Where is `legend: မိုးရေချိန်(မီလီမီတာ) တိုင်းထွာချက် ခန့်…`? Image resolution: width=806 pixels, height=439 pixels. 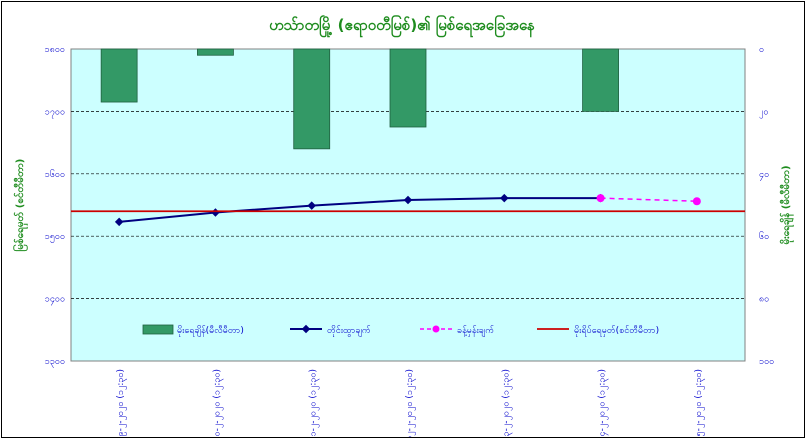 legend: မိုးရေချိန်(မီလီမီတာ) တိုင်းထွာချက် ခန့်… is located at coordinates (400, 330).